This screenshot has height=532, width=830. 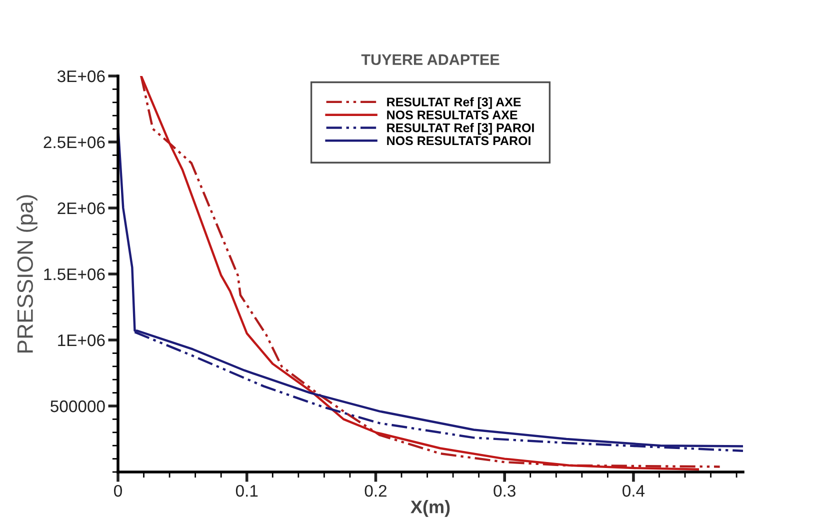 I want to click on legend-label: RESULTAT Ref [3] PAROI, so click(x=460, y=129).